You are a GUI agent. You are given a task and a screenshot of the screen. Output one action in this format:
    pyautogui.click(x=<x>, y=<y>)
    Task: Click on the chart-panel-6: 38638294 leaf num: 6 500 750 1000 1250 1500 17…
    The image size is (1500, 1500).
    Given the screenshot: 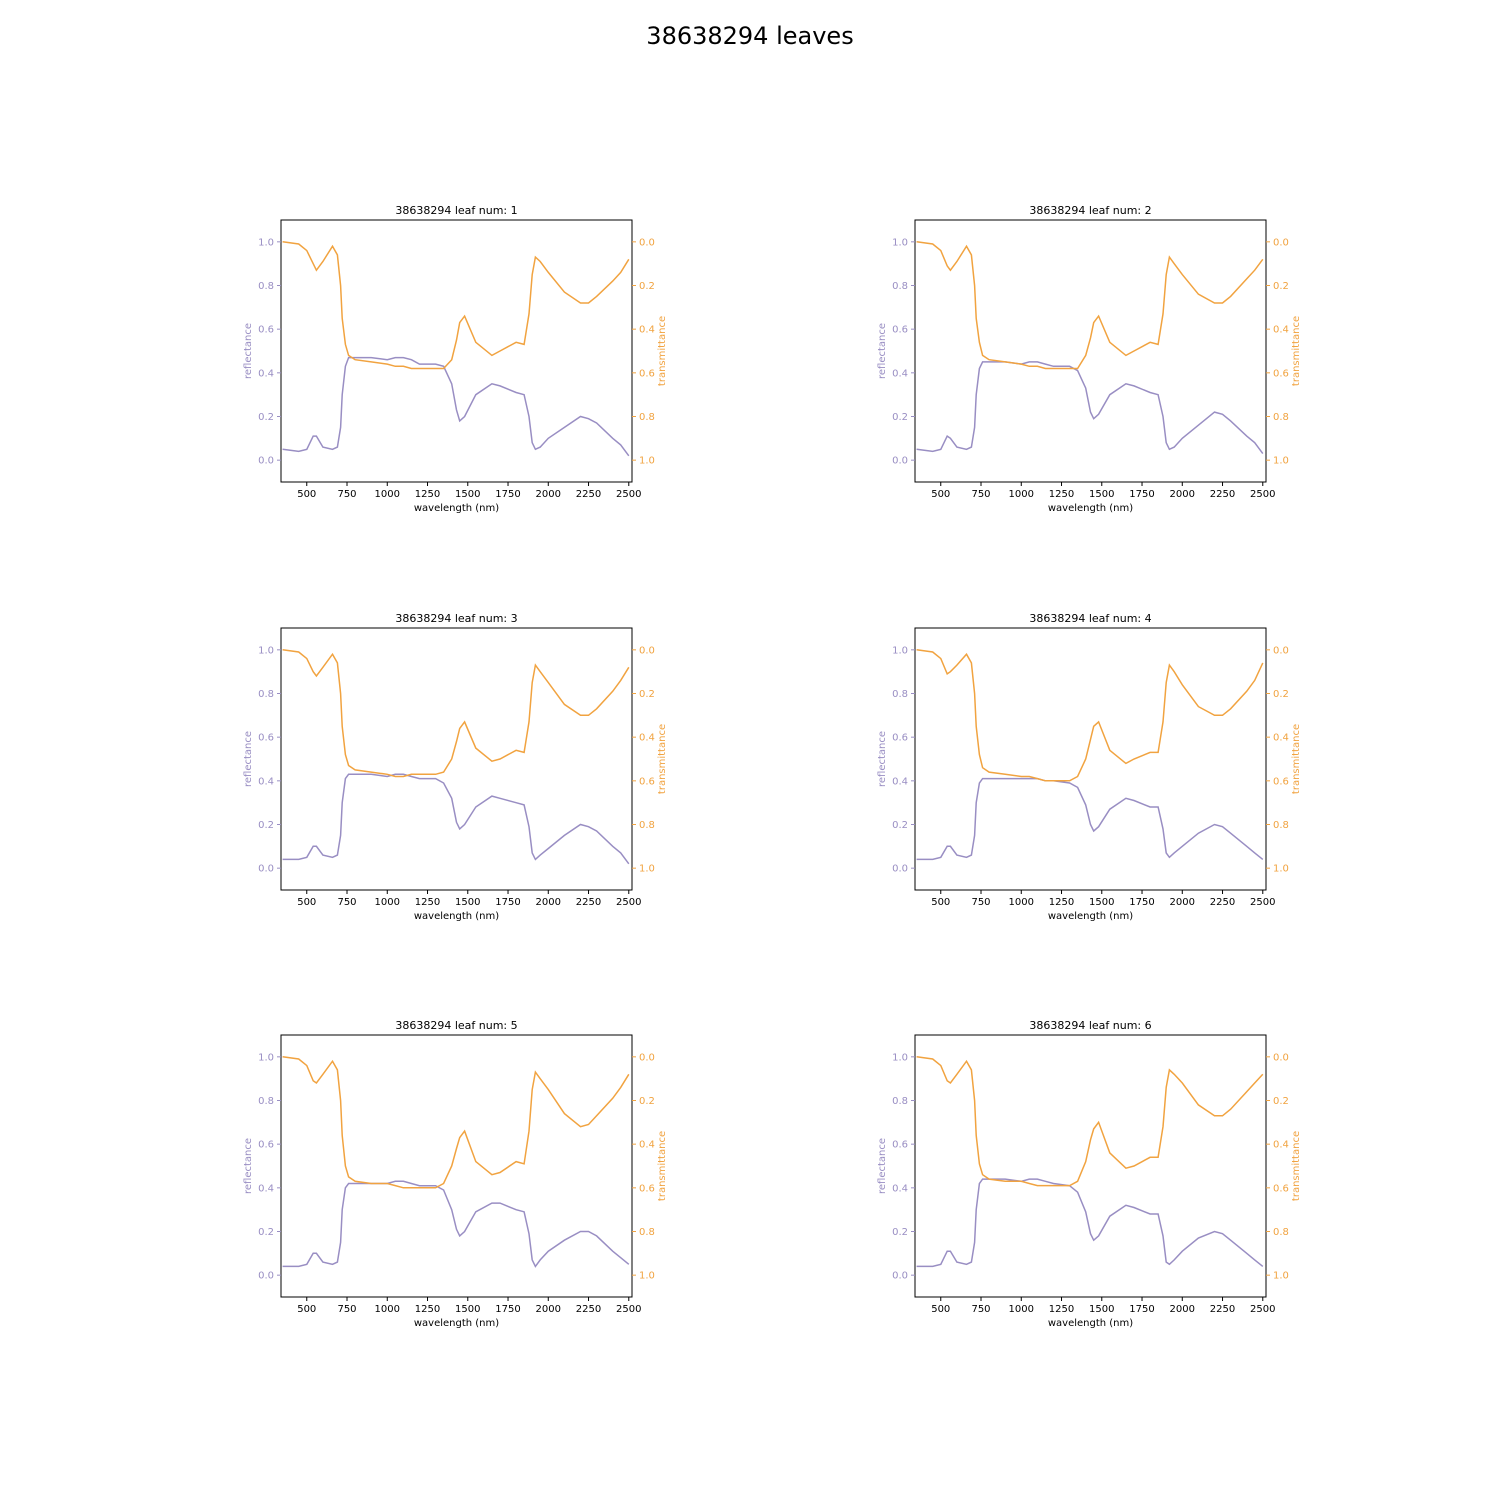 What is the action you would take?
    pyautogui.click(x=1089, y=1174)
    